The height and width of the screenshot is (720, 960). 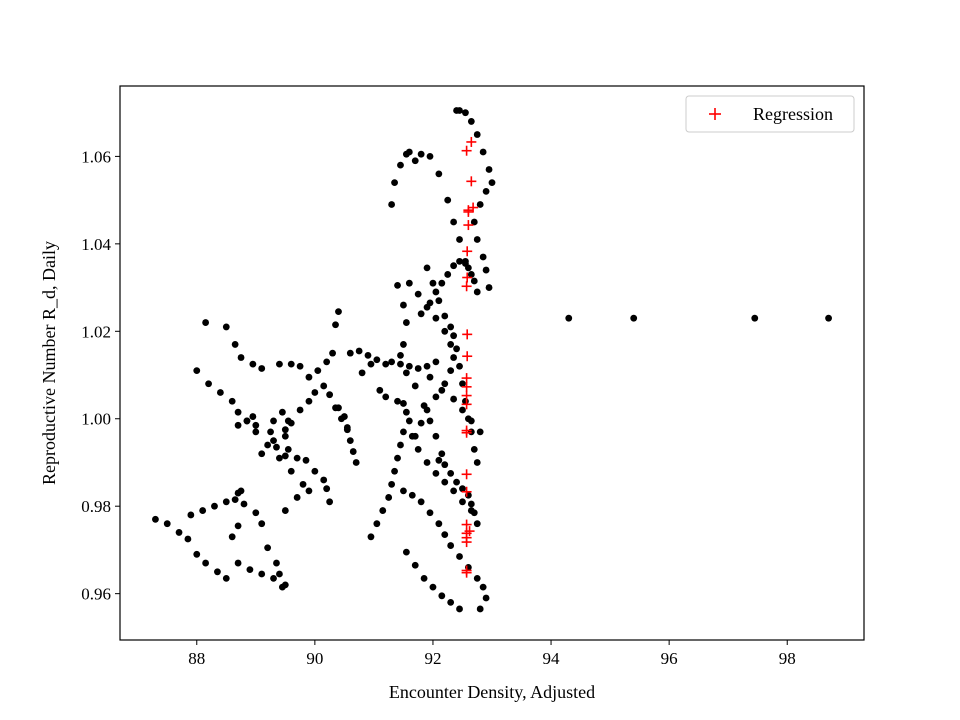 What do you see at coordinates (432, 658) in the screenshot?
I see `x-tick-label: 92` at bounding box center [432, 658].